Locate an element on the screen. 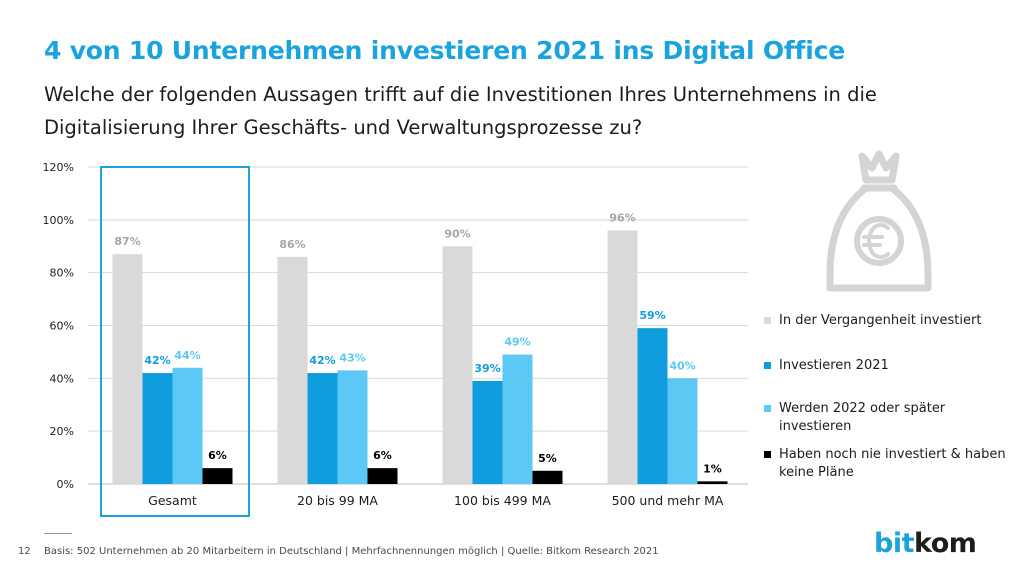 Image resolution: width=1024 pixels, height=576 pixels. y-tick-label: 20% is located at coordinates (62, 431).